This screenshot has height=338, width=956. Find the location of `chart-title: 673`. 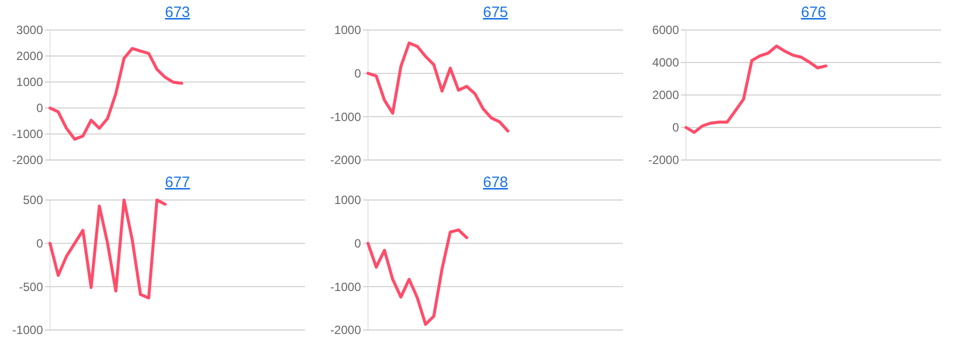

chart-title: 673 is located at coordinates (177, 12).